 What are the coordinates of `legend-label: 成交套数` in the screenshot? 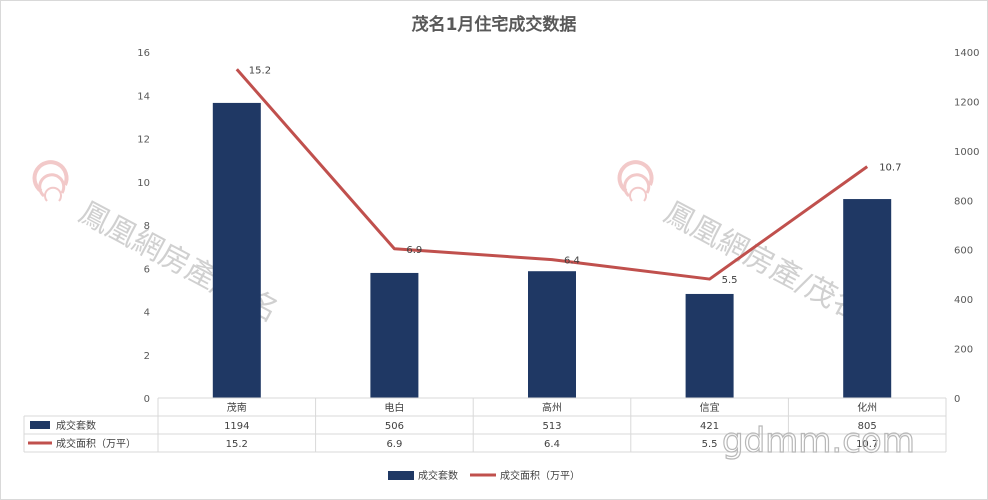 It's located at (438, 475).